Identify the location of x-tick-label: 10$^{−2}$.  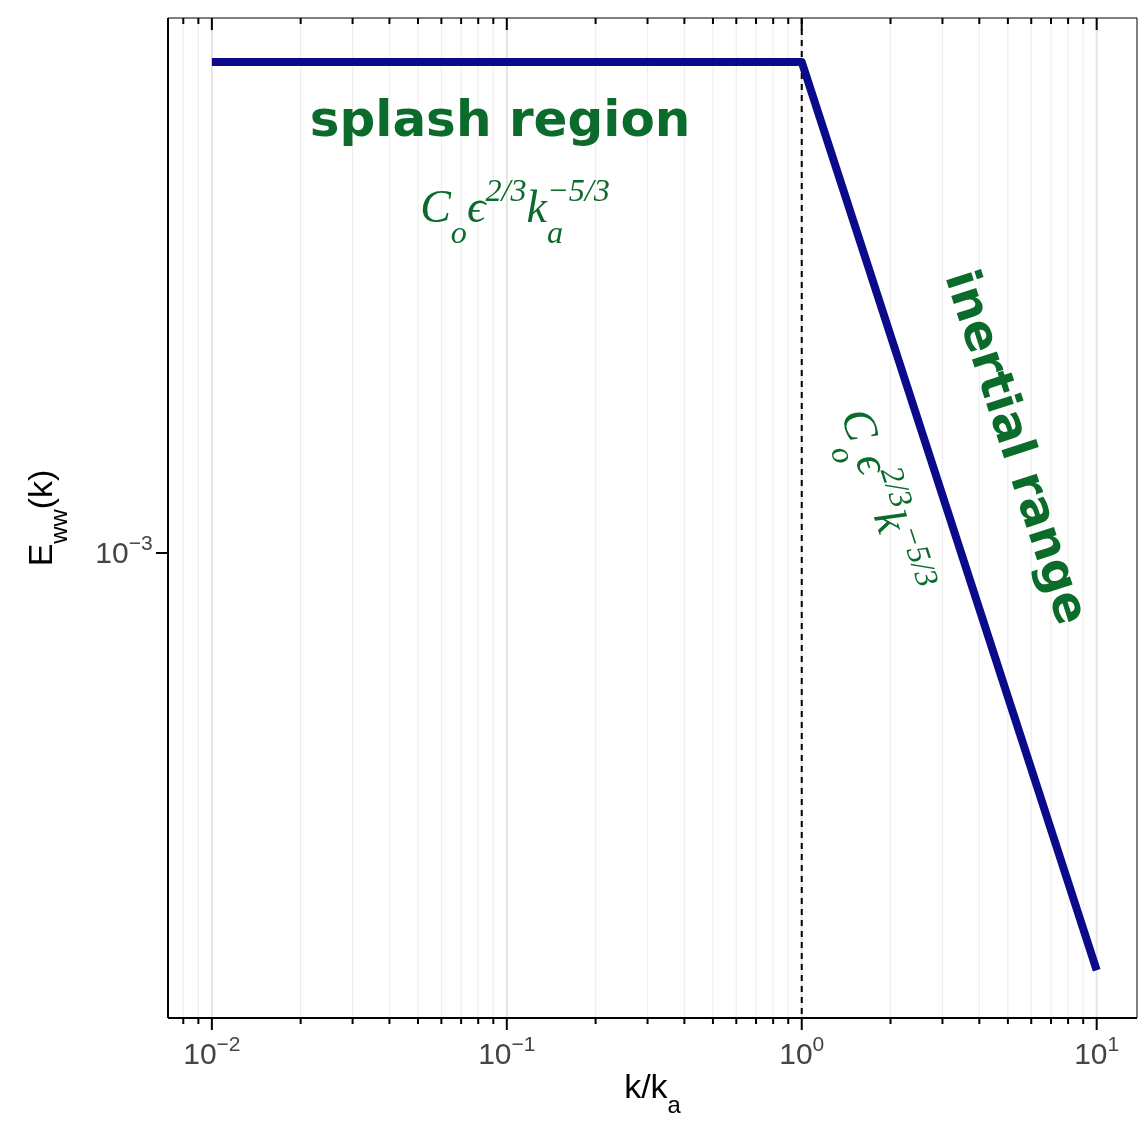
(212, 1050).